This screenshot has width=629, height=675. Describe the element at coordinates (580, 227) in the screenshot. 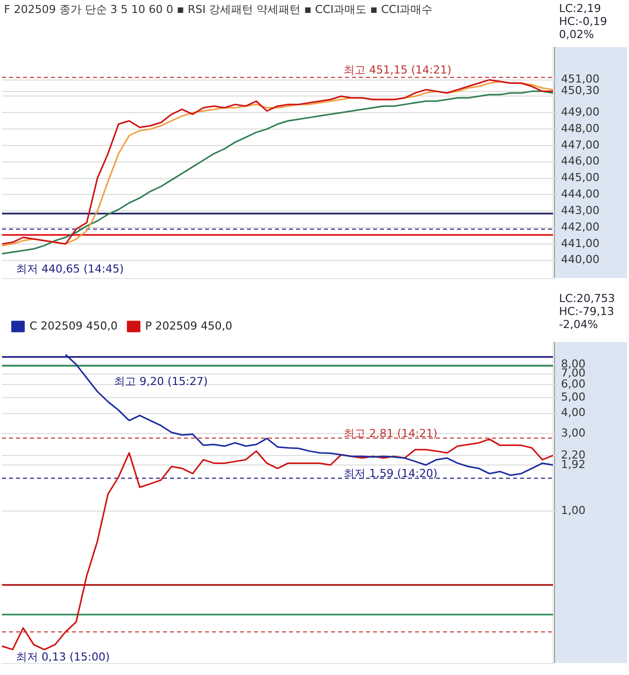

I see `y-tick-label: 442,00` at that location.